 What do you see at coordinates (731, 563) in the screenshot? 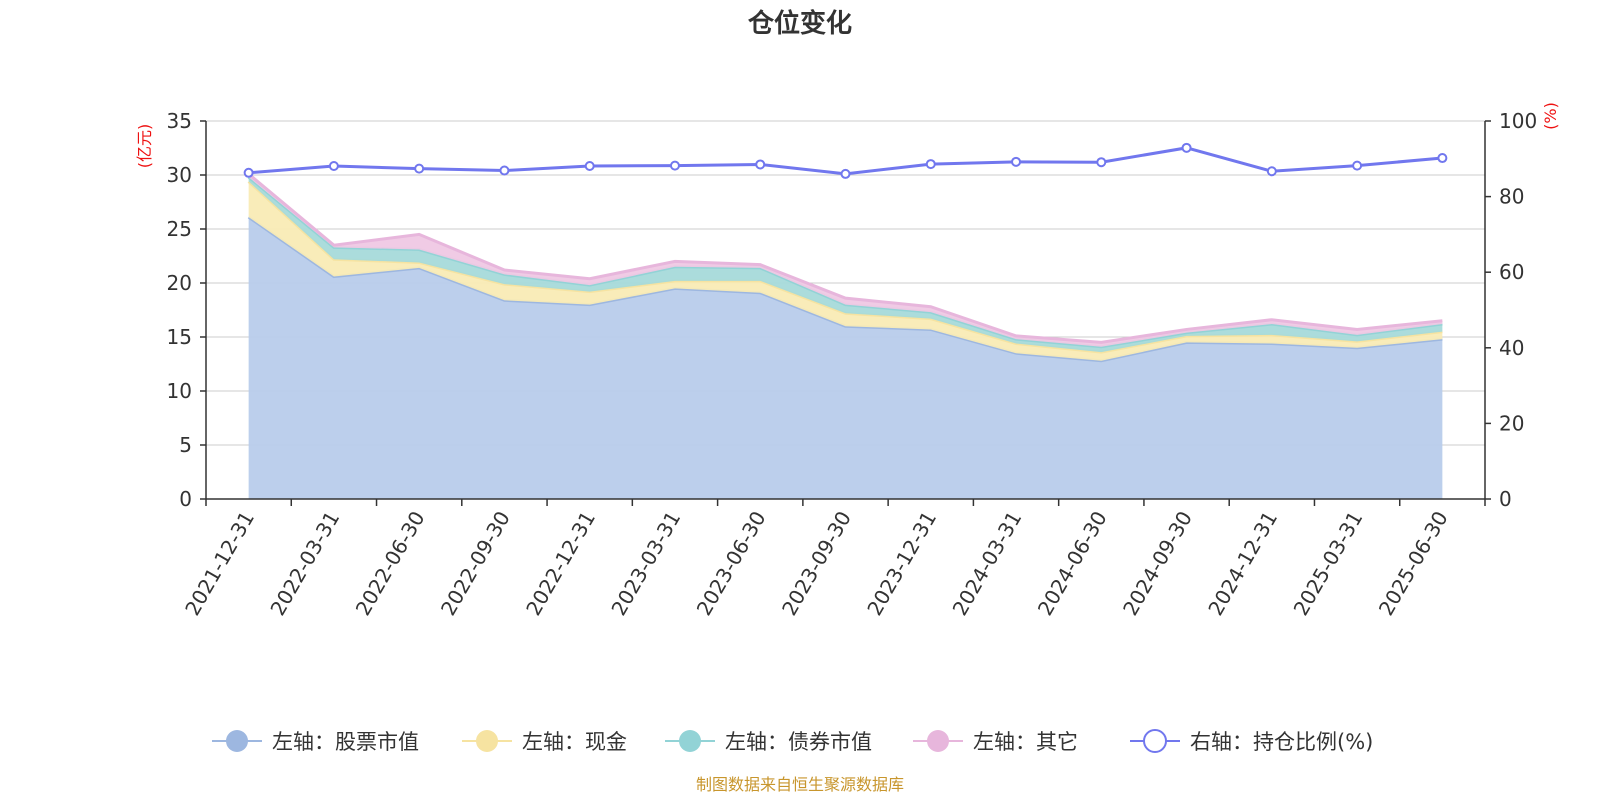
I see `x-tick-label: 2023-06-30` at bounding box center [731, 563].